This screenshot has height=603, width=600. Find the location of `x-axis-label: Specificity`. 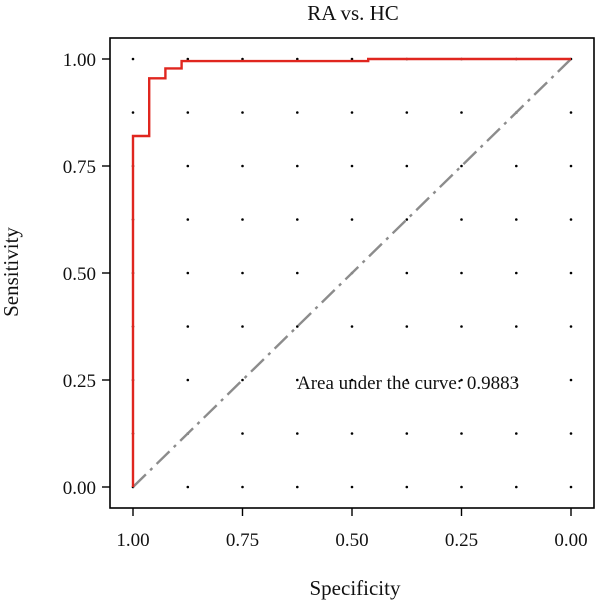

x-axis-label: Specificity is located at coordinates (355, 588).